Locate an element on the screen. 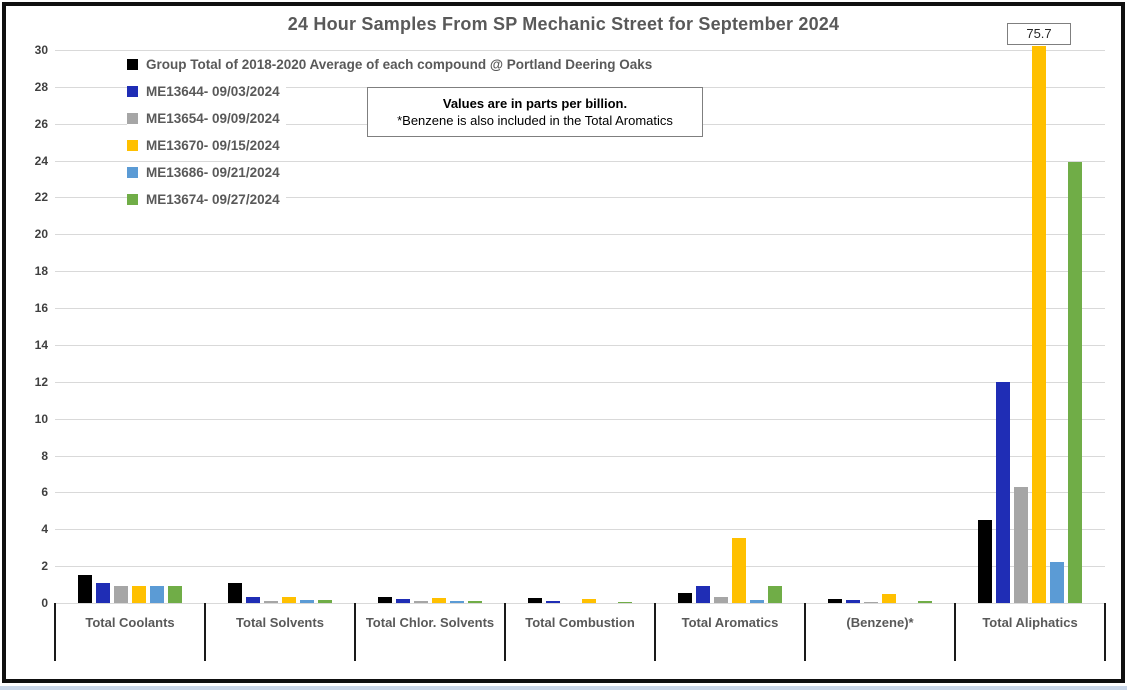 The height and width of the screenshot is (690, 1127). bar-s3-c6 is located at coordinates (1039, 324).